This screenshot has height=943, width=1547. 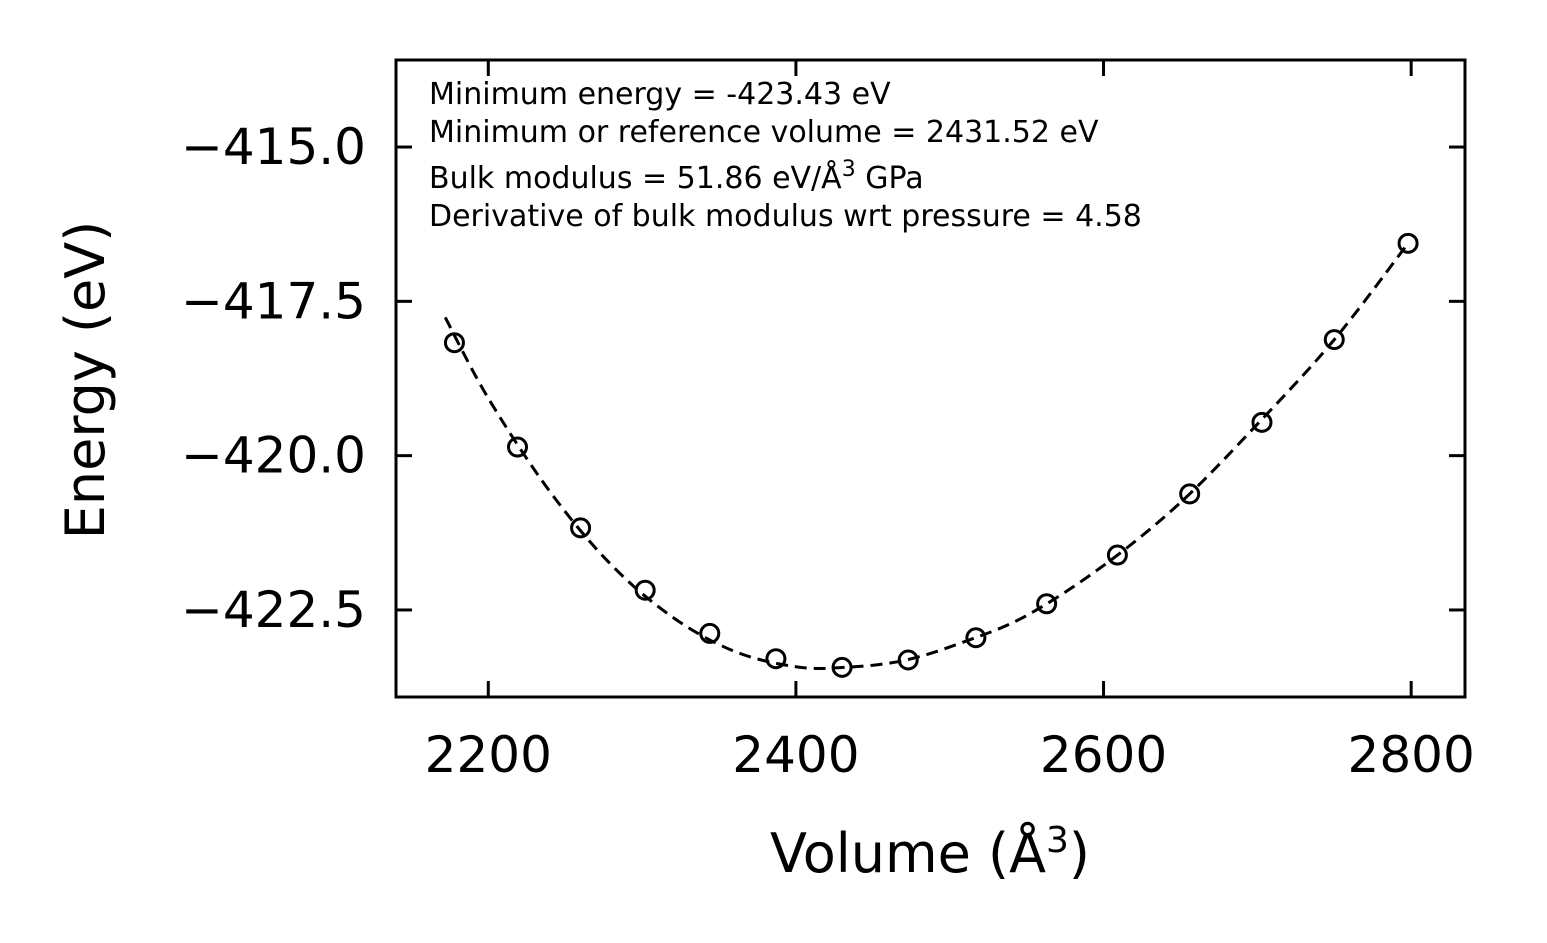 I want to click on x-axis-title-sup: 3, so click(x=1057, y=840).